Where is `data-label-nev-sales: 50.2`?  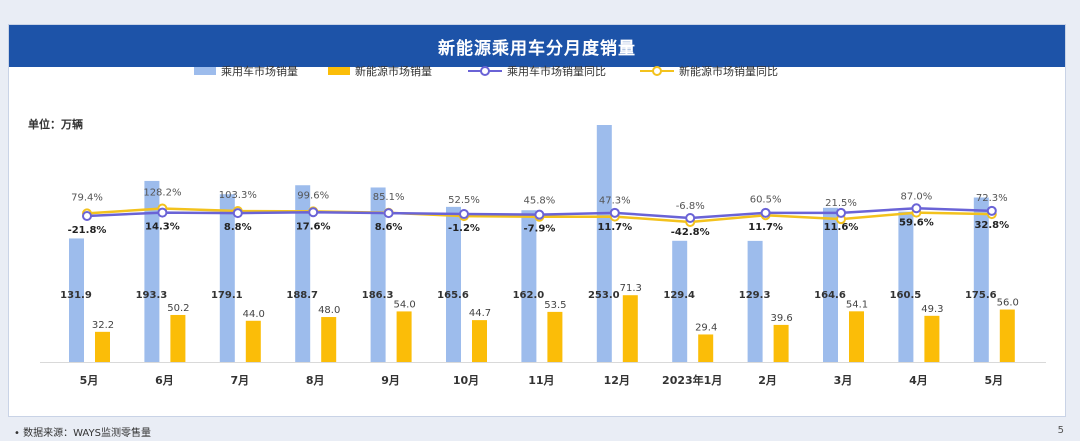
data-label-nev-sales: 50.2 is located at coordinates (178, 308).